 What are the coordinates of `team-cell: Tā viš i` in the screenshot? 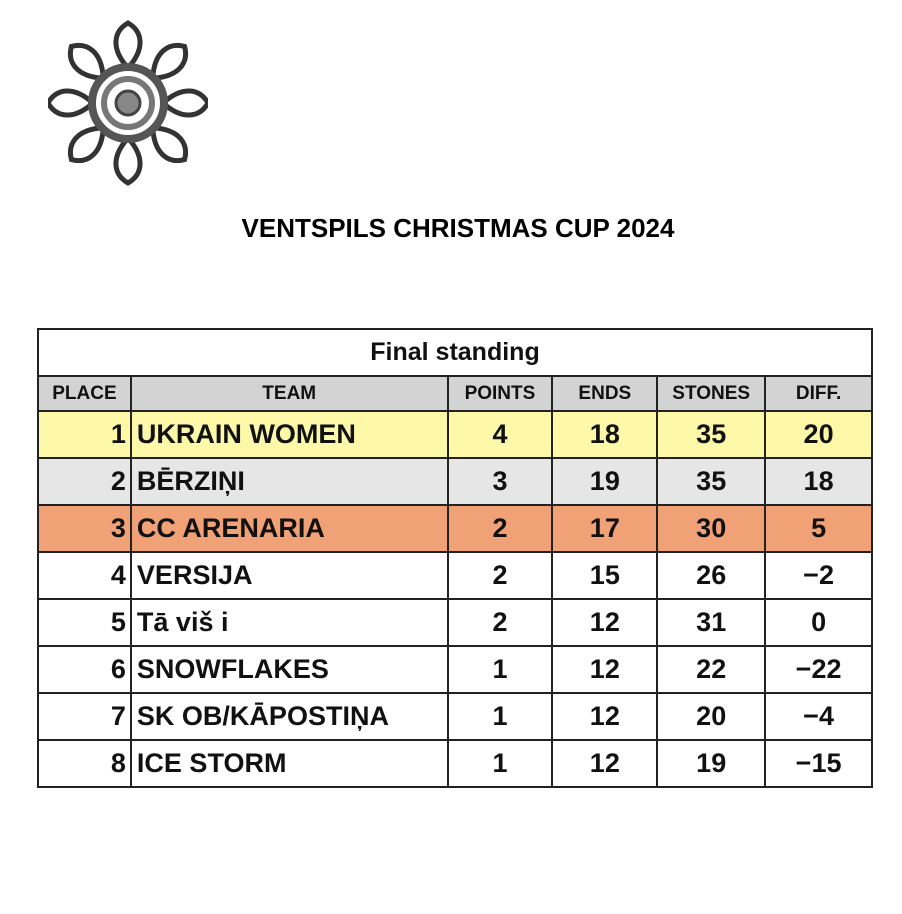 It's located at (289, 622).